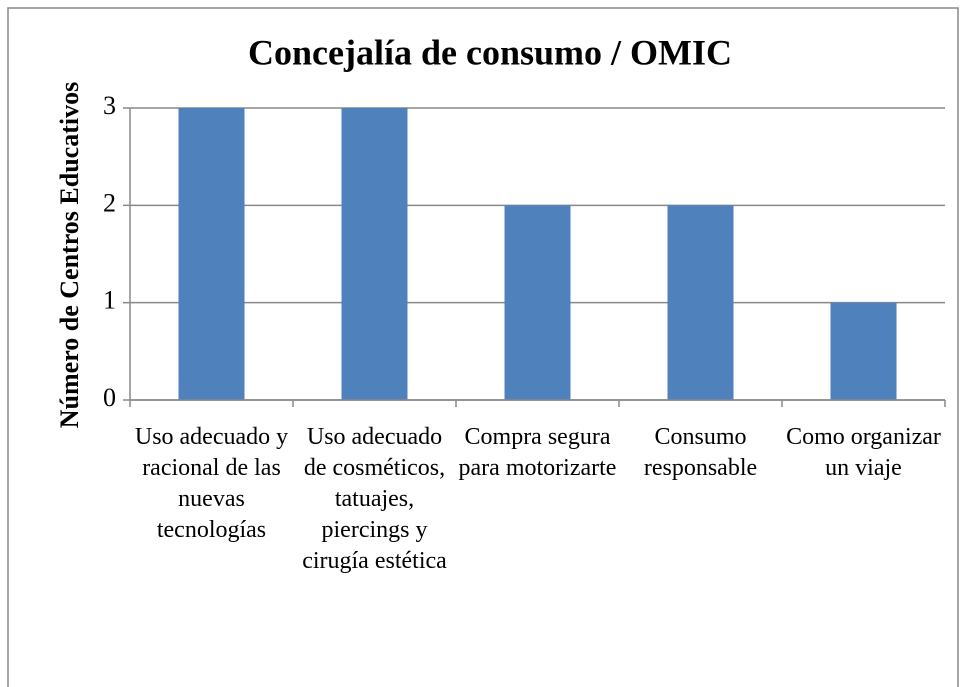 The width and height of the screenshot is (964, 687). I want to click on y-tick-label: 0, so click(109, 397).